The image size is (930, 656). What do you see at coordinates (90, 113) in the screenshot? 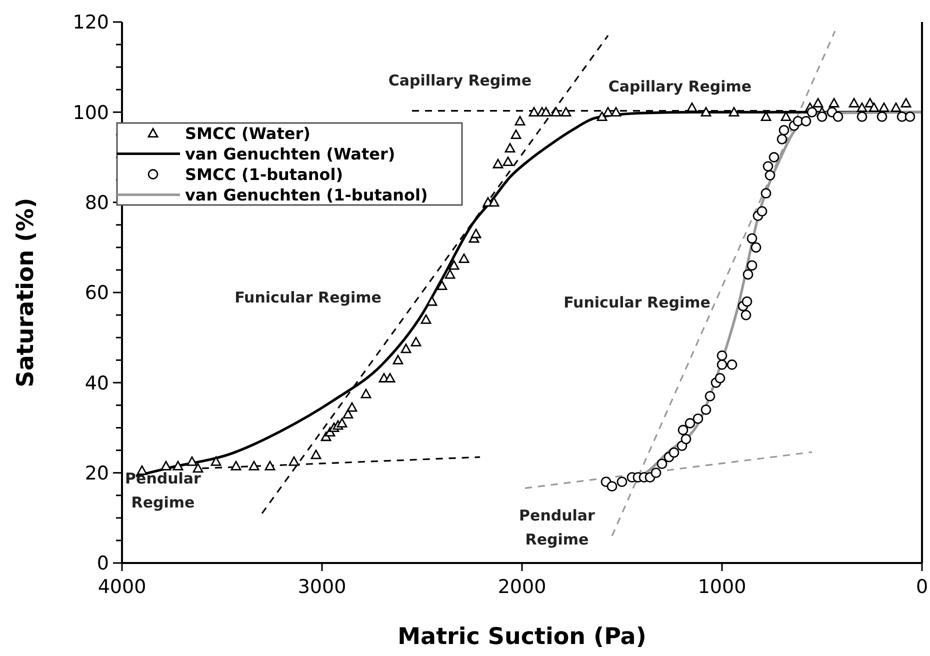
I see `y-tick-label: 100` at bounding box center [90, 113].